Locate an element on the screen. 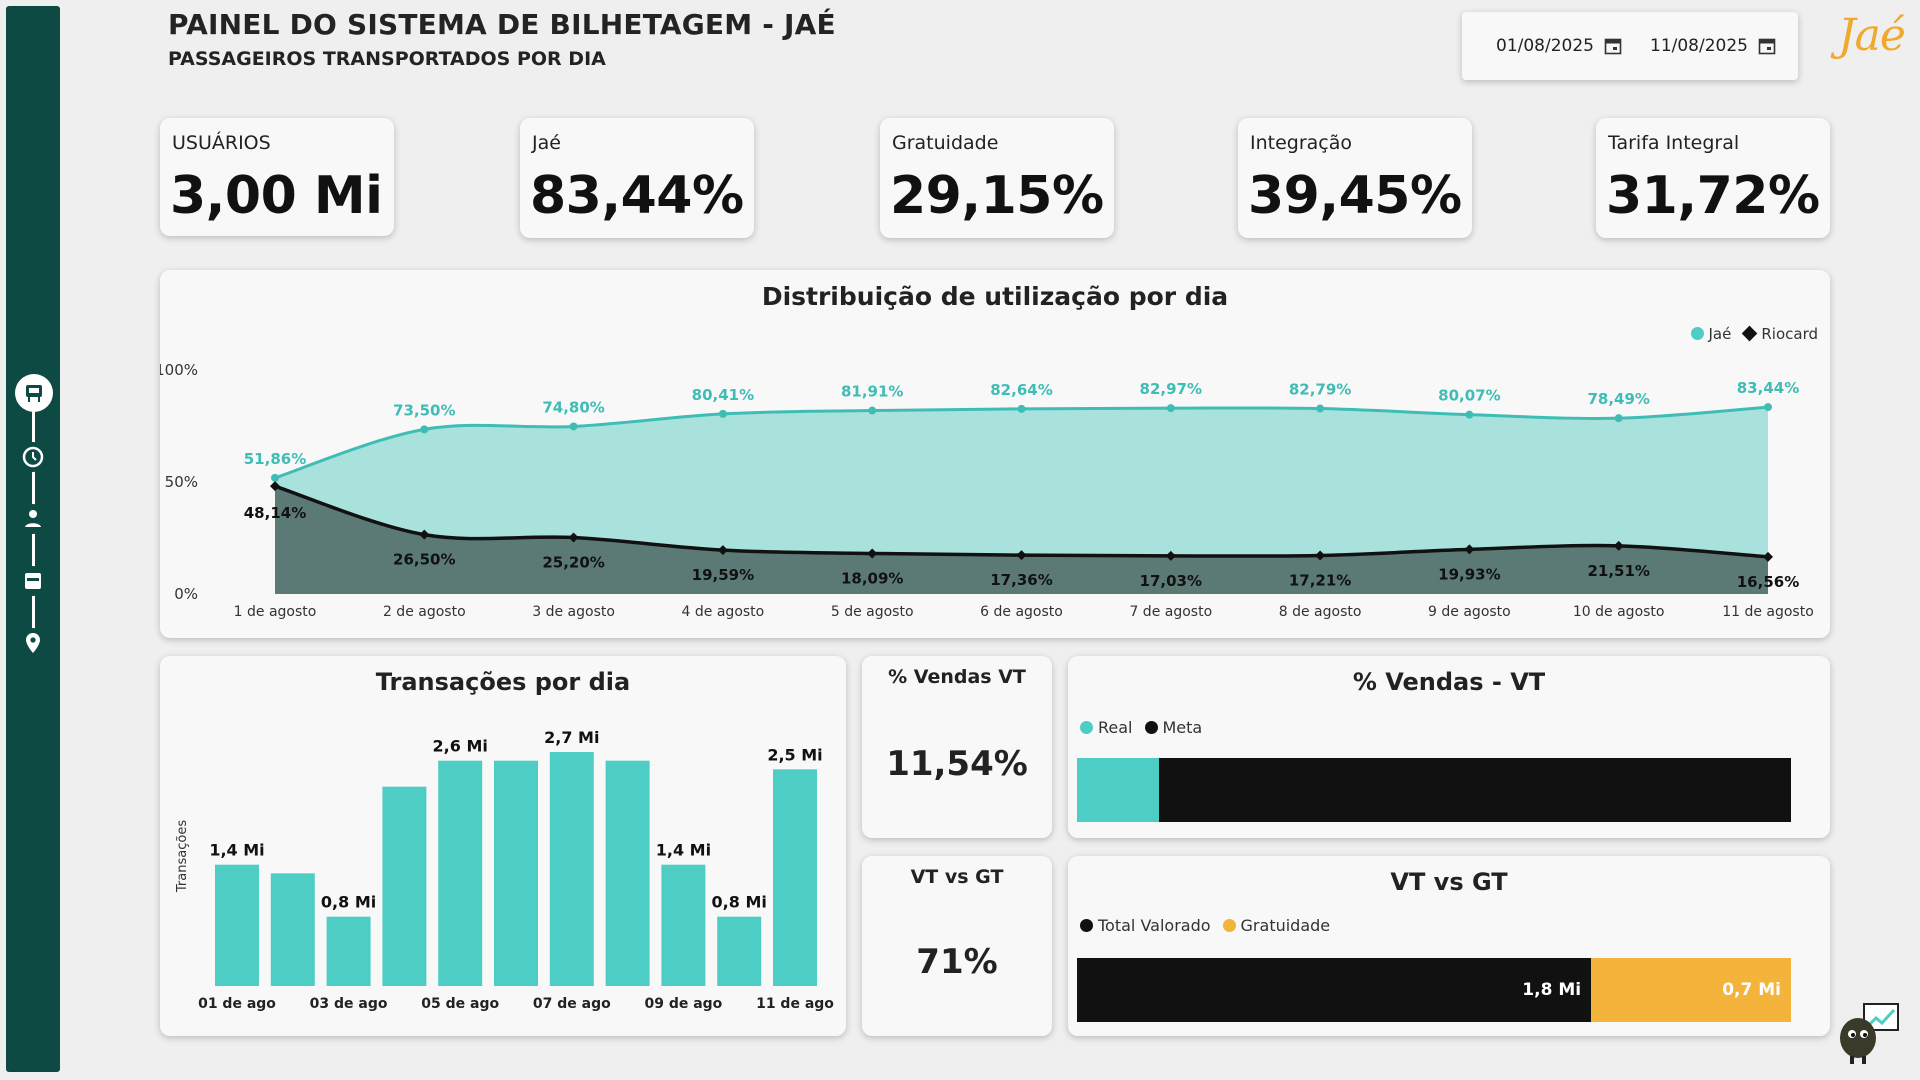 Image resolution: width=1920 pixels, height=1080 pixels. kpi-value: 3,00 Mi is located at coordinates (276, 196).